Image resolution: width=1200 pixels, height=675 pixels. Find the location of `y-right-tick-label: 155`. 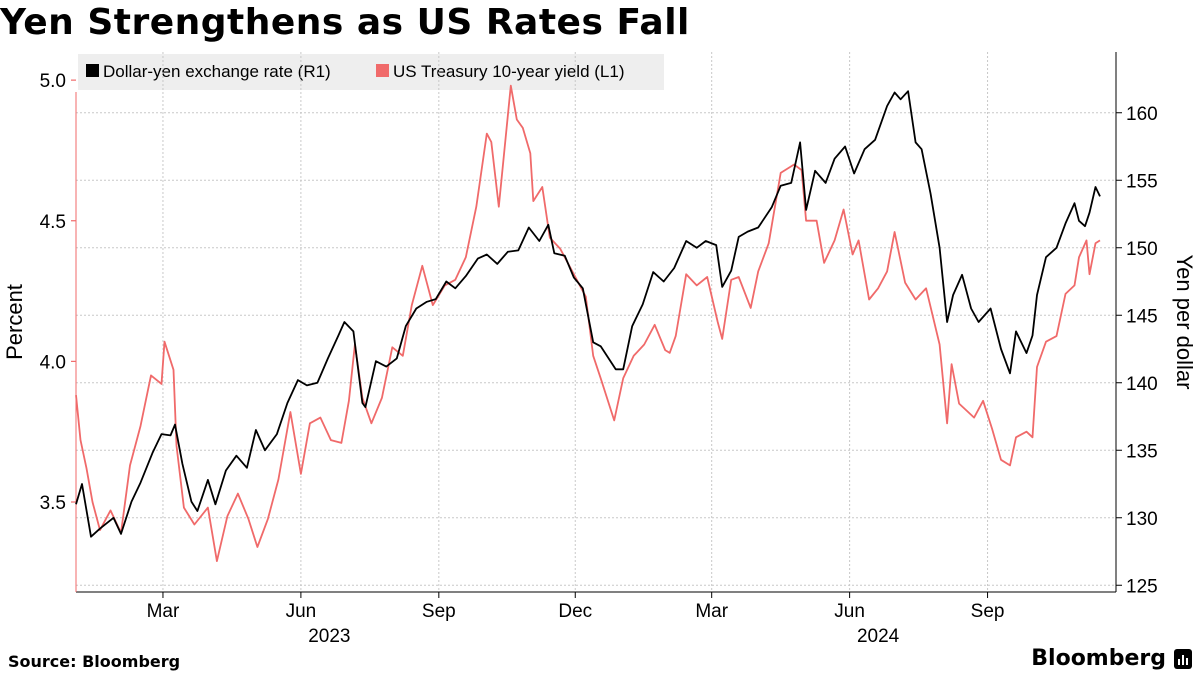

y-right-tick-label: 155 is located at coordinates (1142, 181).